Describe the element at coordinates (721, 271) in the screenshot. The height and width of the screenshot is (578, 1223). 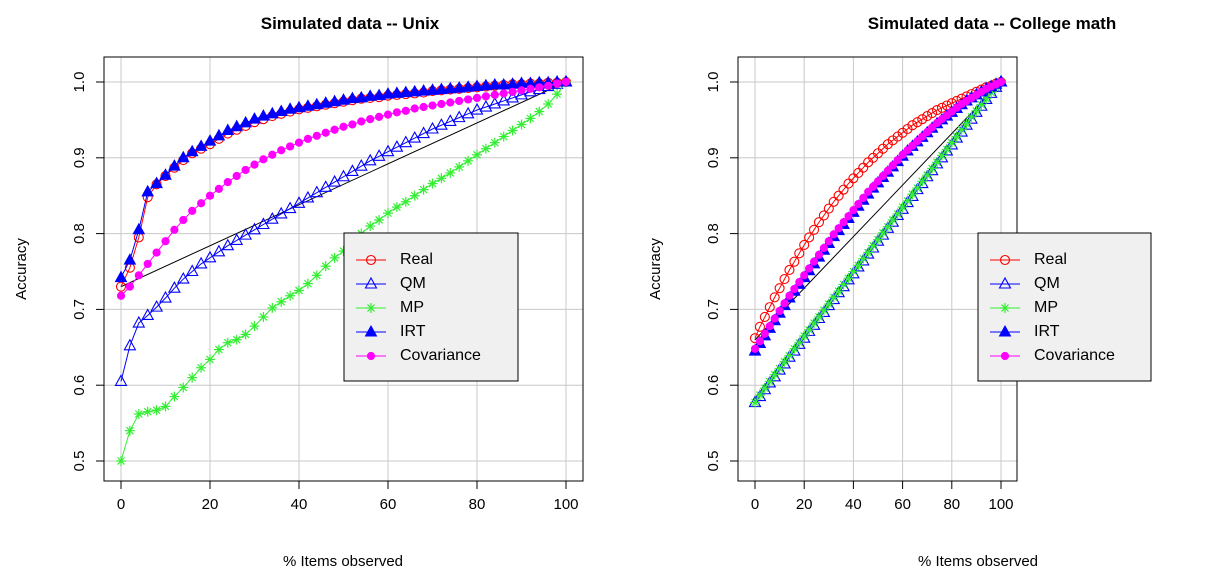
I see `y-axis: 0.5 0.6 0.7 0.8 0.9 1.0` at that location.